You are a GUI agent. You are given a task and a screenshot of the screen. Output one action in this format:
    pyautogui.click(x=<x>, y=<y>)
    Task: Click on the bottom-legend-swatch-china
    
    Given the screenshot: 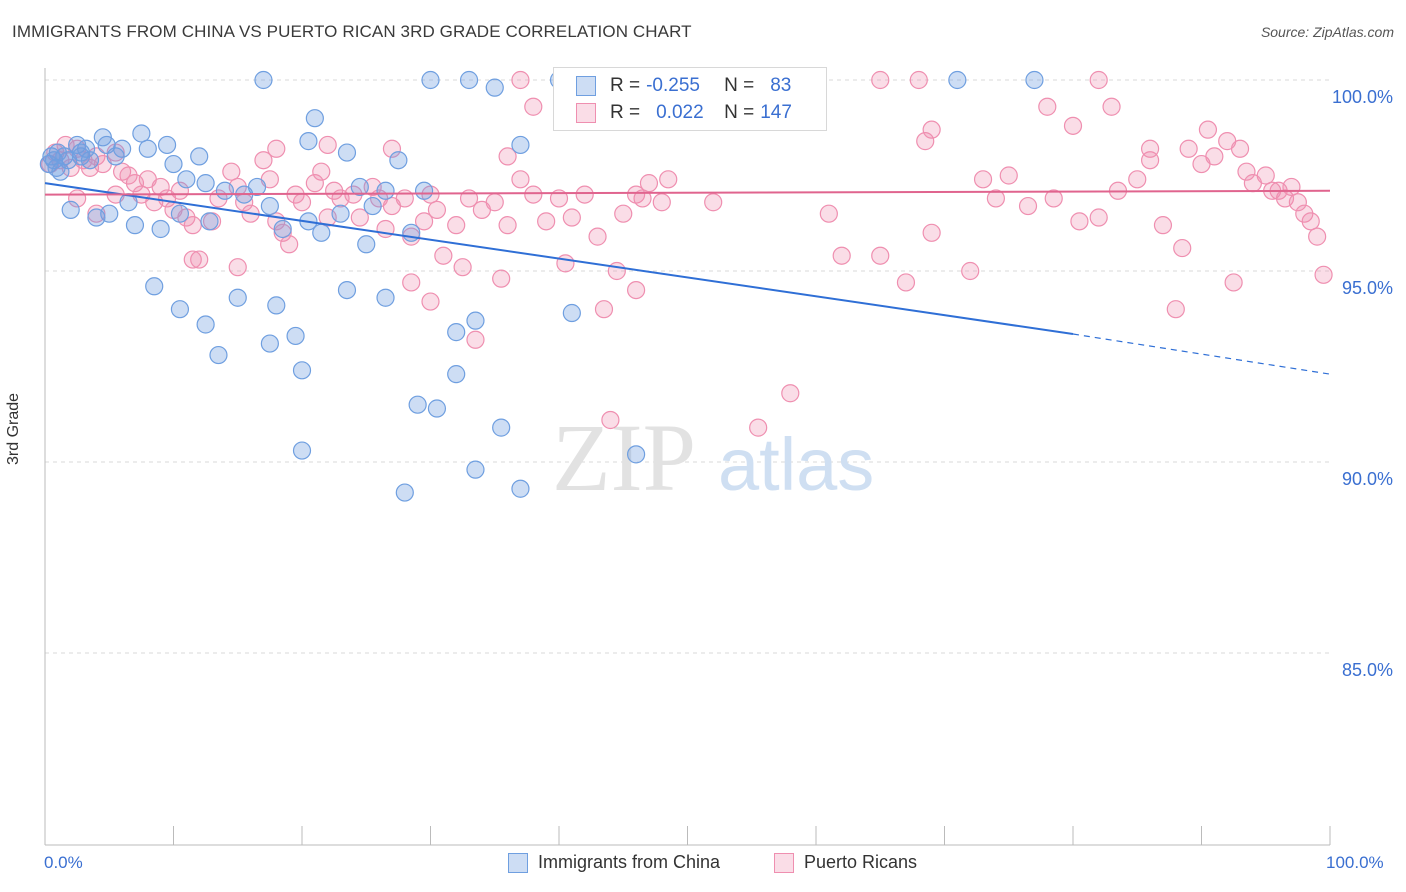 What is the action you would take?
    pyautogui.click(x=518, y=862)
    